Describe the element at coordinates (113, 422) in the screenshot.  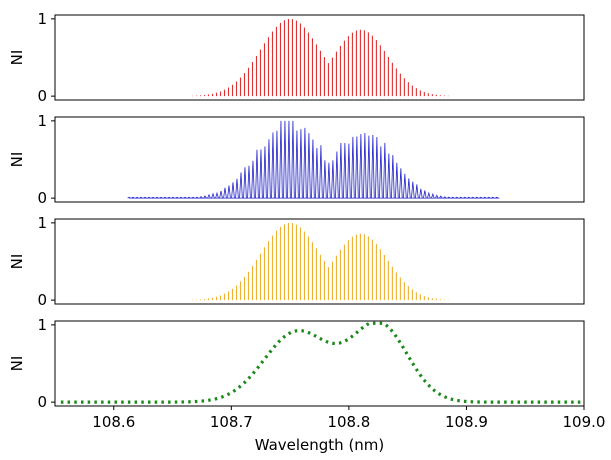
I see `x-tick-label: 108.6` at that location.